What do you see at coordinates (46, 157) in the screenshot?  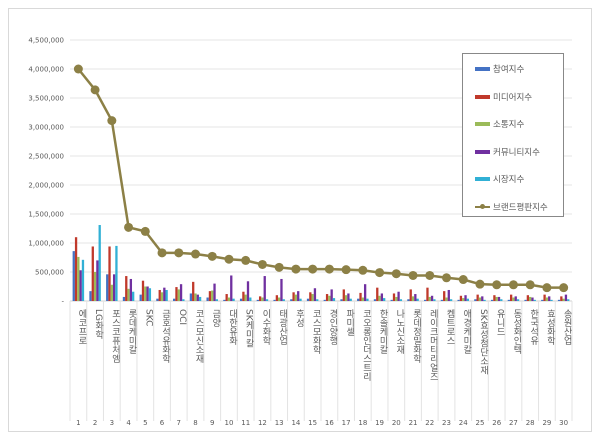 I see `y-tick-label: 2,500,000` at bounding box center [46, 157].